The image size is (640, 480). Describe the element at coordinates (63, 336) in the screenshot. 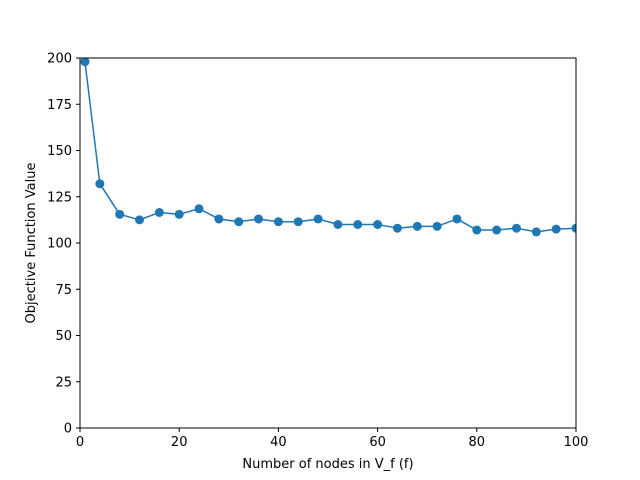

I see `y-tick-label: 50` at that location.